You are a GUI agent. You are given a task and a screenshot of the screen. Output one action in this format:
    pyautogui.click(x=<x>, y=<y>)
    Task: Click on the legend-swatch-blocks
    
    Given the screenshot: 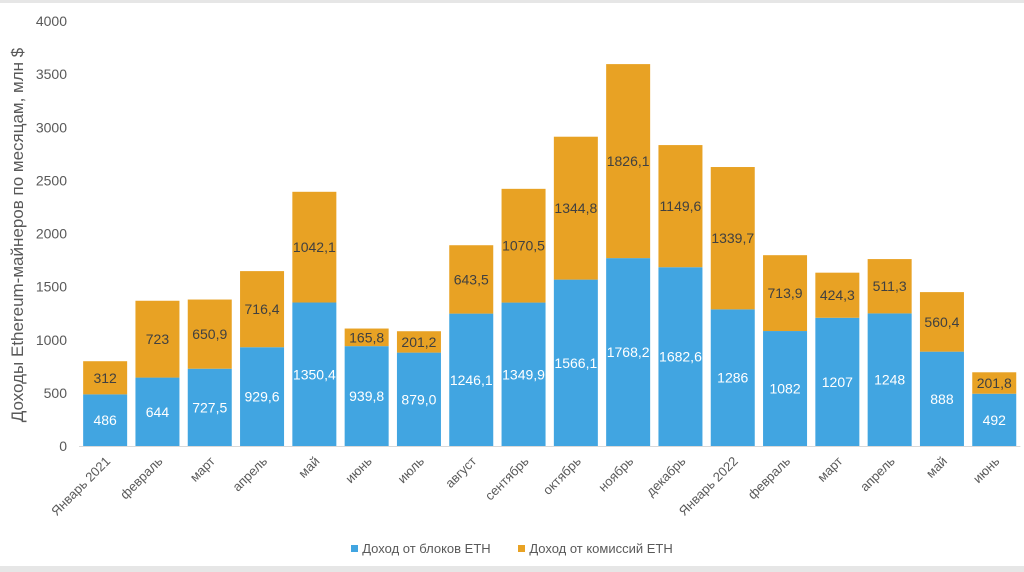 What is the action you would take?
    pyautogui.click(x=355, y=548)
    